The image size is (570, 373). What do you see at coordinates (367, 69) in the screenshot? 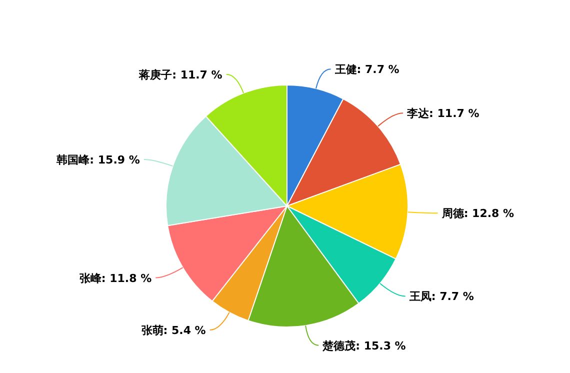
I see `slice-label: 王健: 7.7 %` at bounding box center [367, 69].